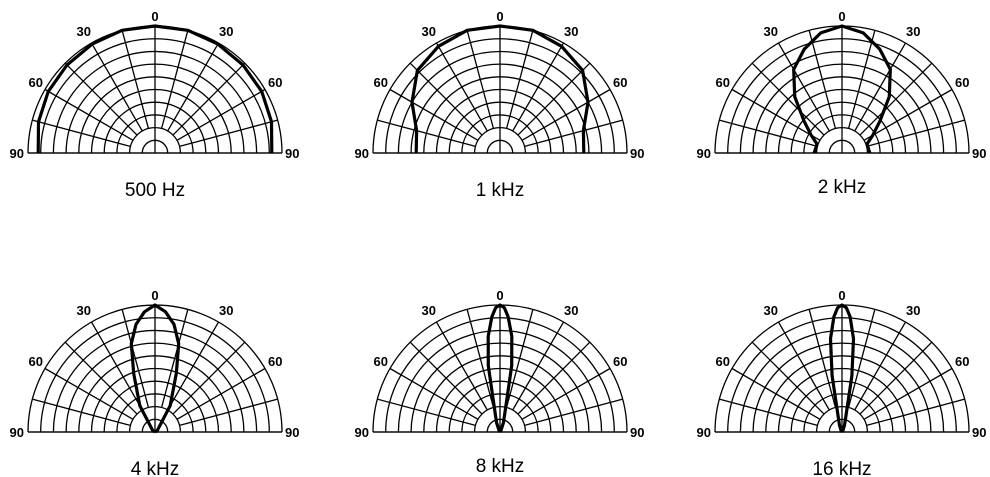  I want to click on frequency-caption: 8 kHz, so click(500, 466).